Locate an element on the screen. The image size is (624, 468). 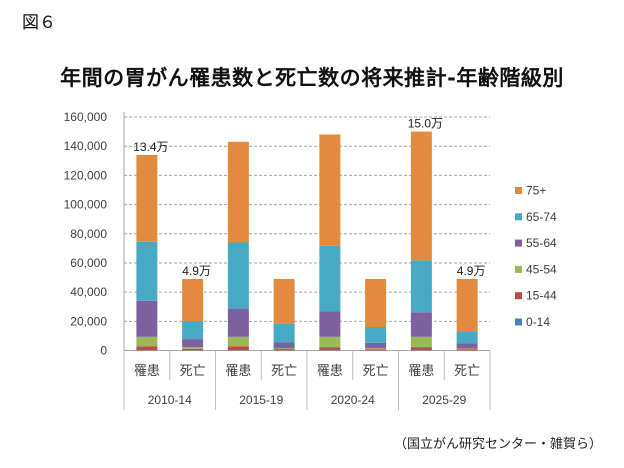
source-note: （国立がん研究センター・雑賀ら） is located at coordinates (497, 444).